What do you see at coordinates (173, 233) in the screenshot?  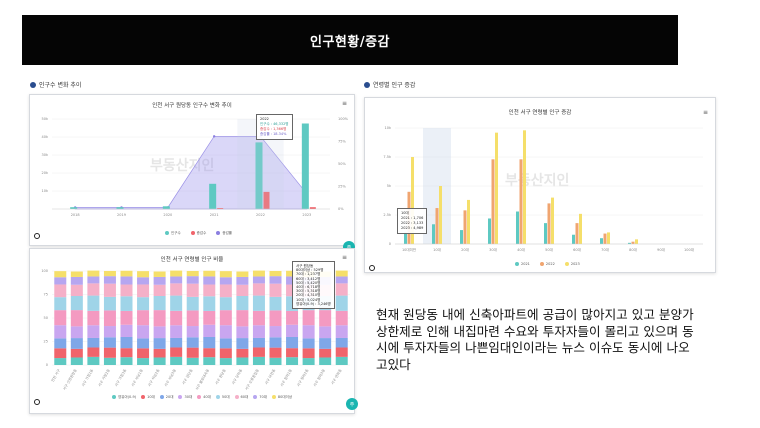 I see `legend-item: 인구수` at bounding box center [173, 233].